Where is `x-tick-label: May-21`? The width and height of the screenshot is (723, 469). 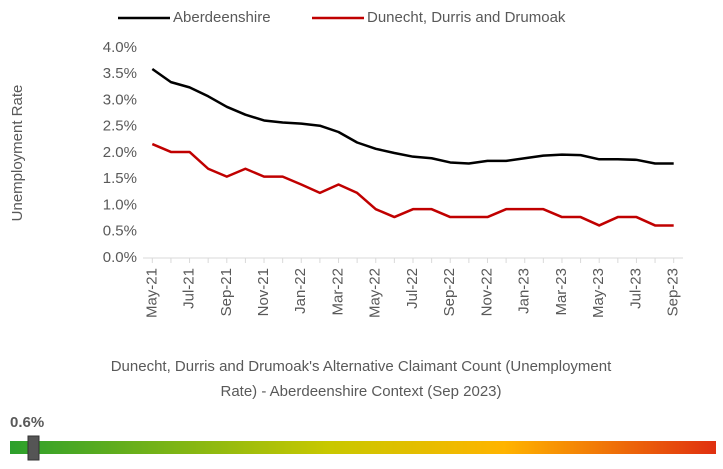
x-tick-label: May-21 is located at coordinates (151, 293).